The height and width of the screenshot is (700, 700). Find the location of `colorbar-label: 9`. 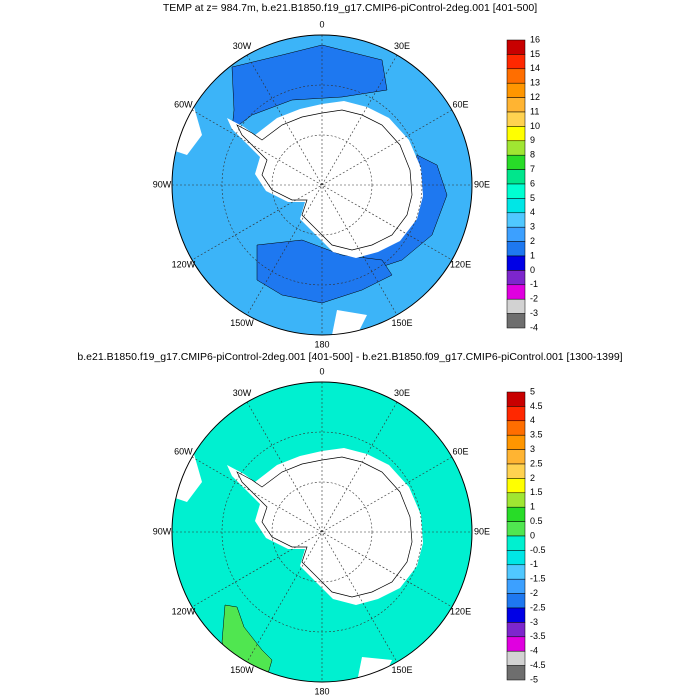

colorbar-label: 9 is located at coordinates (532, 140).